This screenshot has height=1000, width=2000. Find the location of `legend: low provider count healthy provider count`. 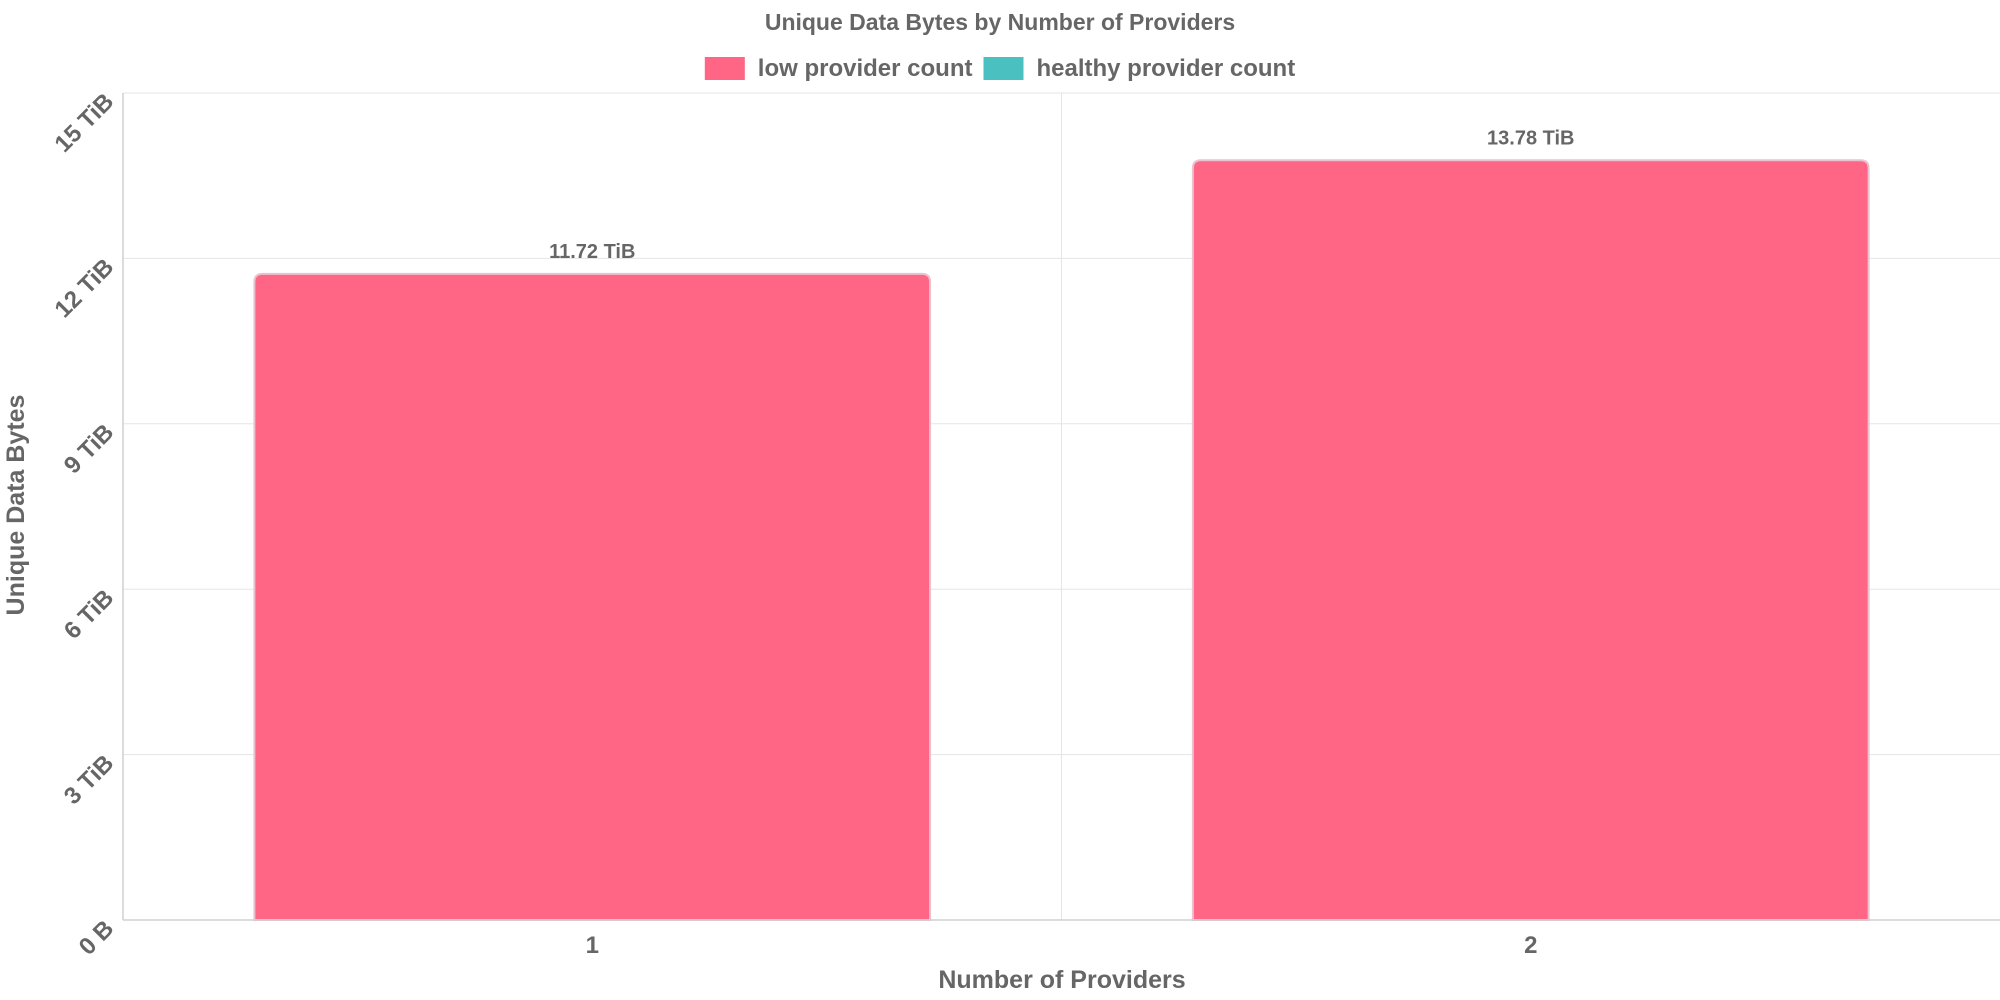

legend: low provider count healthy provider count is located at coordinates (999, 68).